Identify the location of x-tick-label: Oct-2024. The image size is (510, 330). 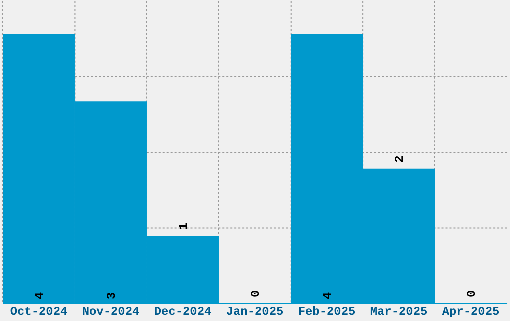
(39, 311).